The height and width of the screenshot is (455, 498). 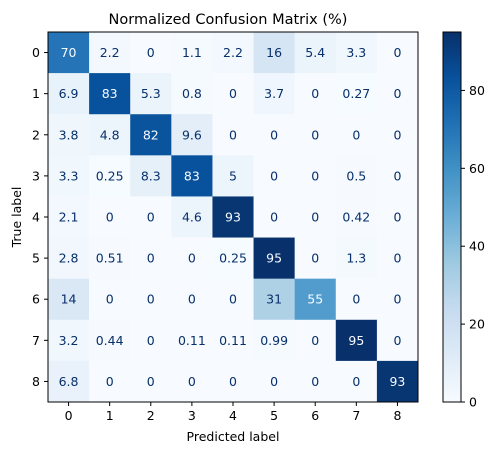 I want to click on cell-value-label: 0.8, so click(x=192, y=93).